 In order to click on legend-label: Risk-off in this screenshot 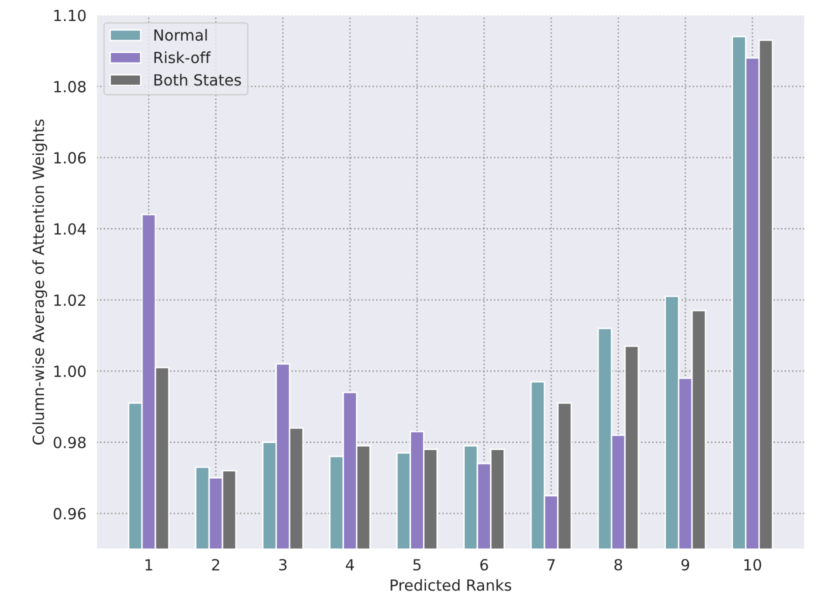, I will do `click(182, 57)`.